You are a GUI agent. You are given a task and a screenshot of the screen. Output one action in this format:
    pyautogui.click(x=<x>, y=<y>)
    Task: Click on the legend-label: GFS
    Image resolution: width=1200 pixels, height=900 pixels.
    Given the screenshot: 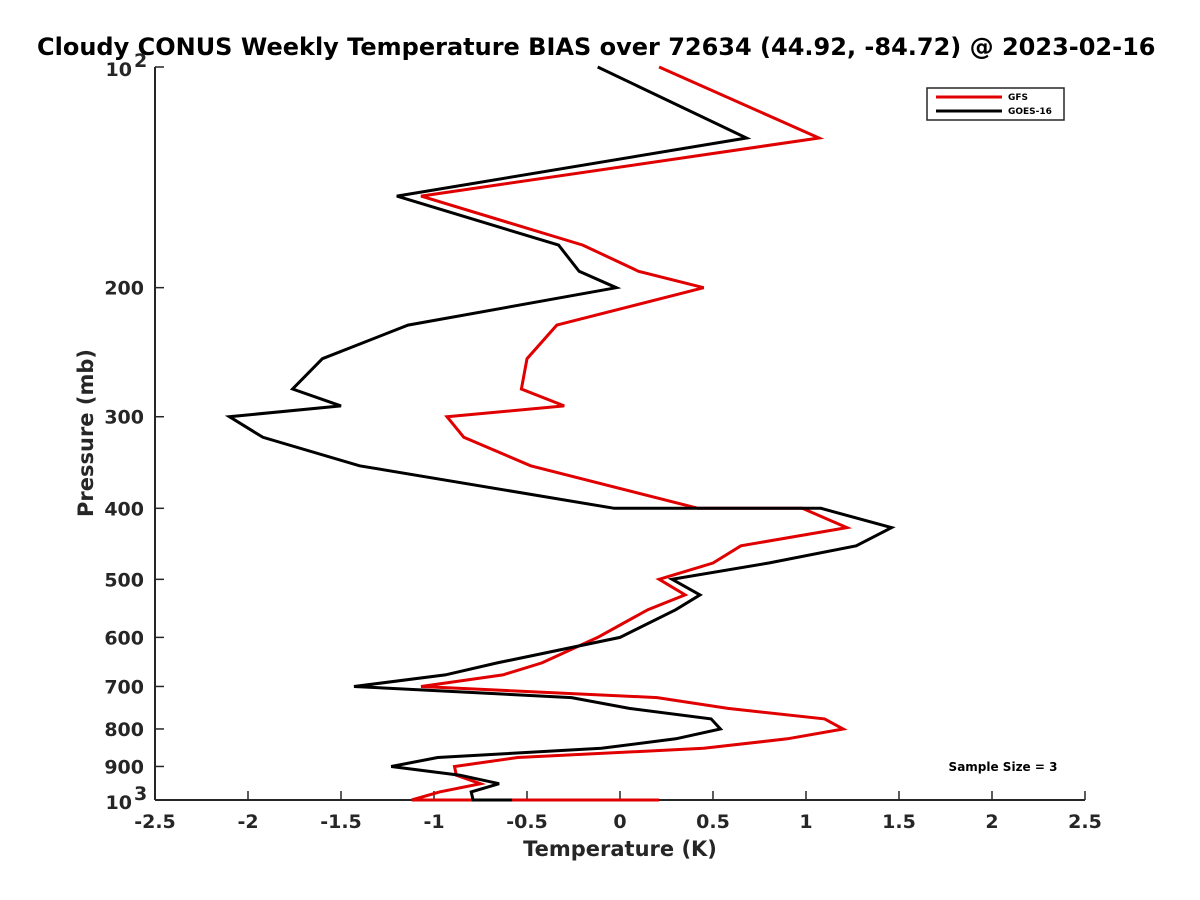 What is the action you would take?
    pyautogui.click(x=1018, y=98)
    